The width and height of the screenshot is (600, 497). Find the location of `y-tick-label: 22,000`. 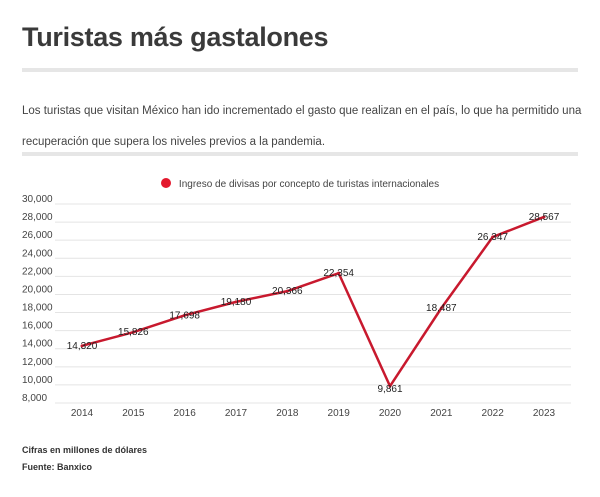

y-tick-label: 22,000 is located at coordinates (37, 271).